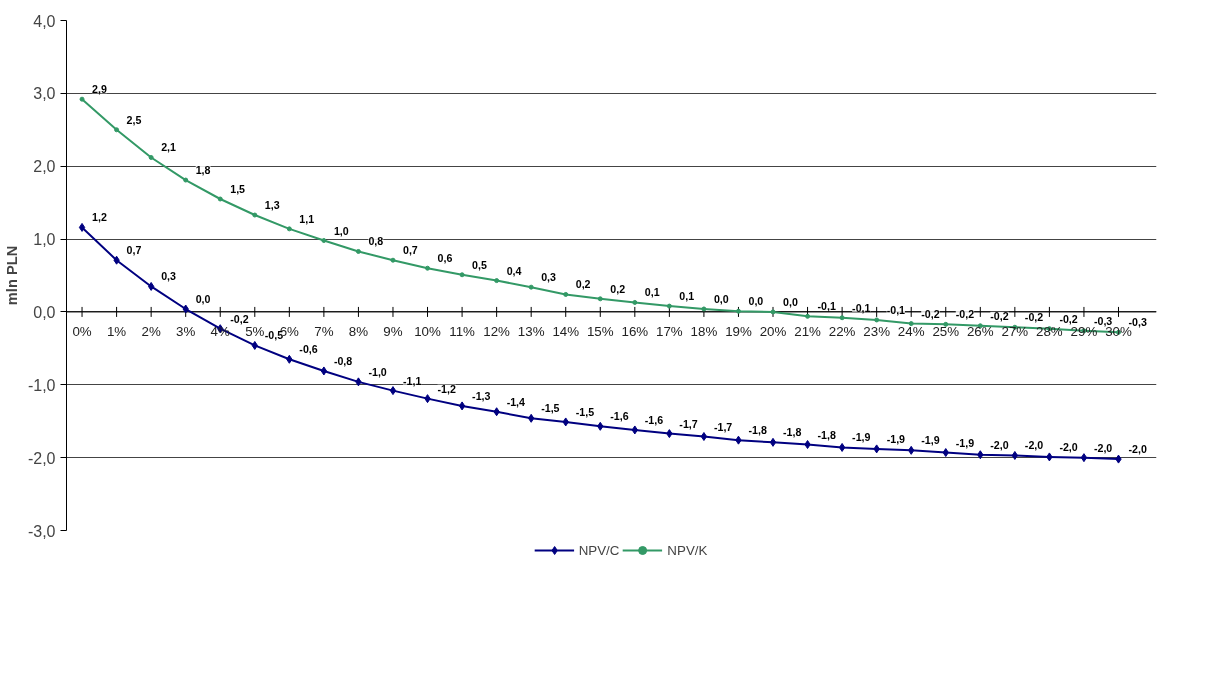 This screenshot has height=684, width=1207. What do you see at coordinates (514, 270) in the screenshot?
I see `data-label: 0,4` at bounding box center [514, 270].